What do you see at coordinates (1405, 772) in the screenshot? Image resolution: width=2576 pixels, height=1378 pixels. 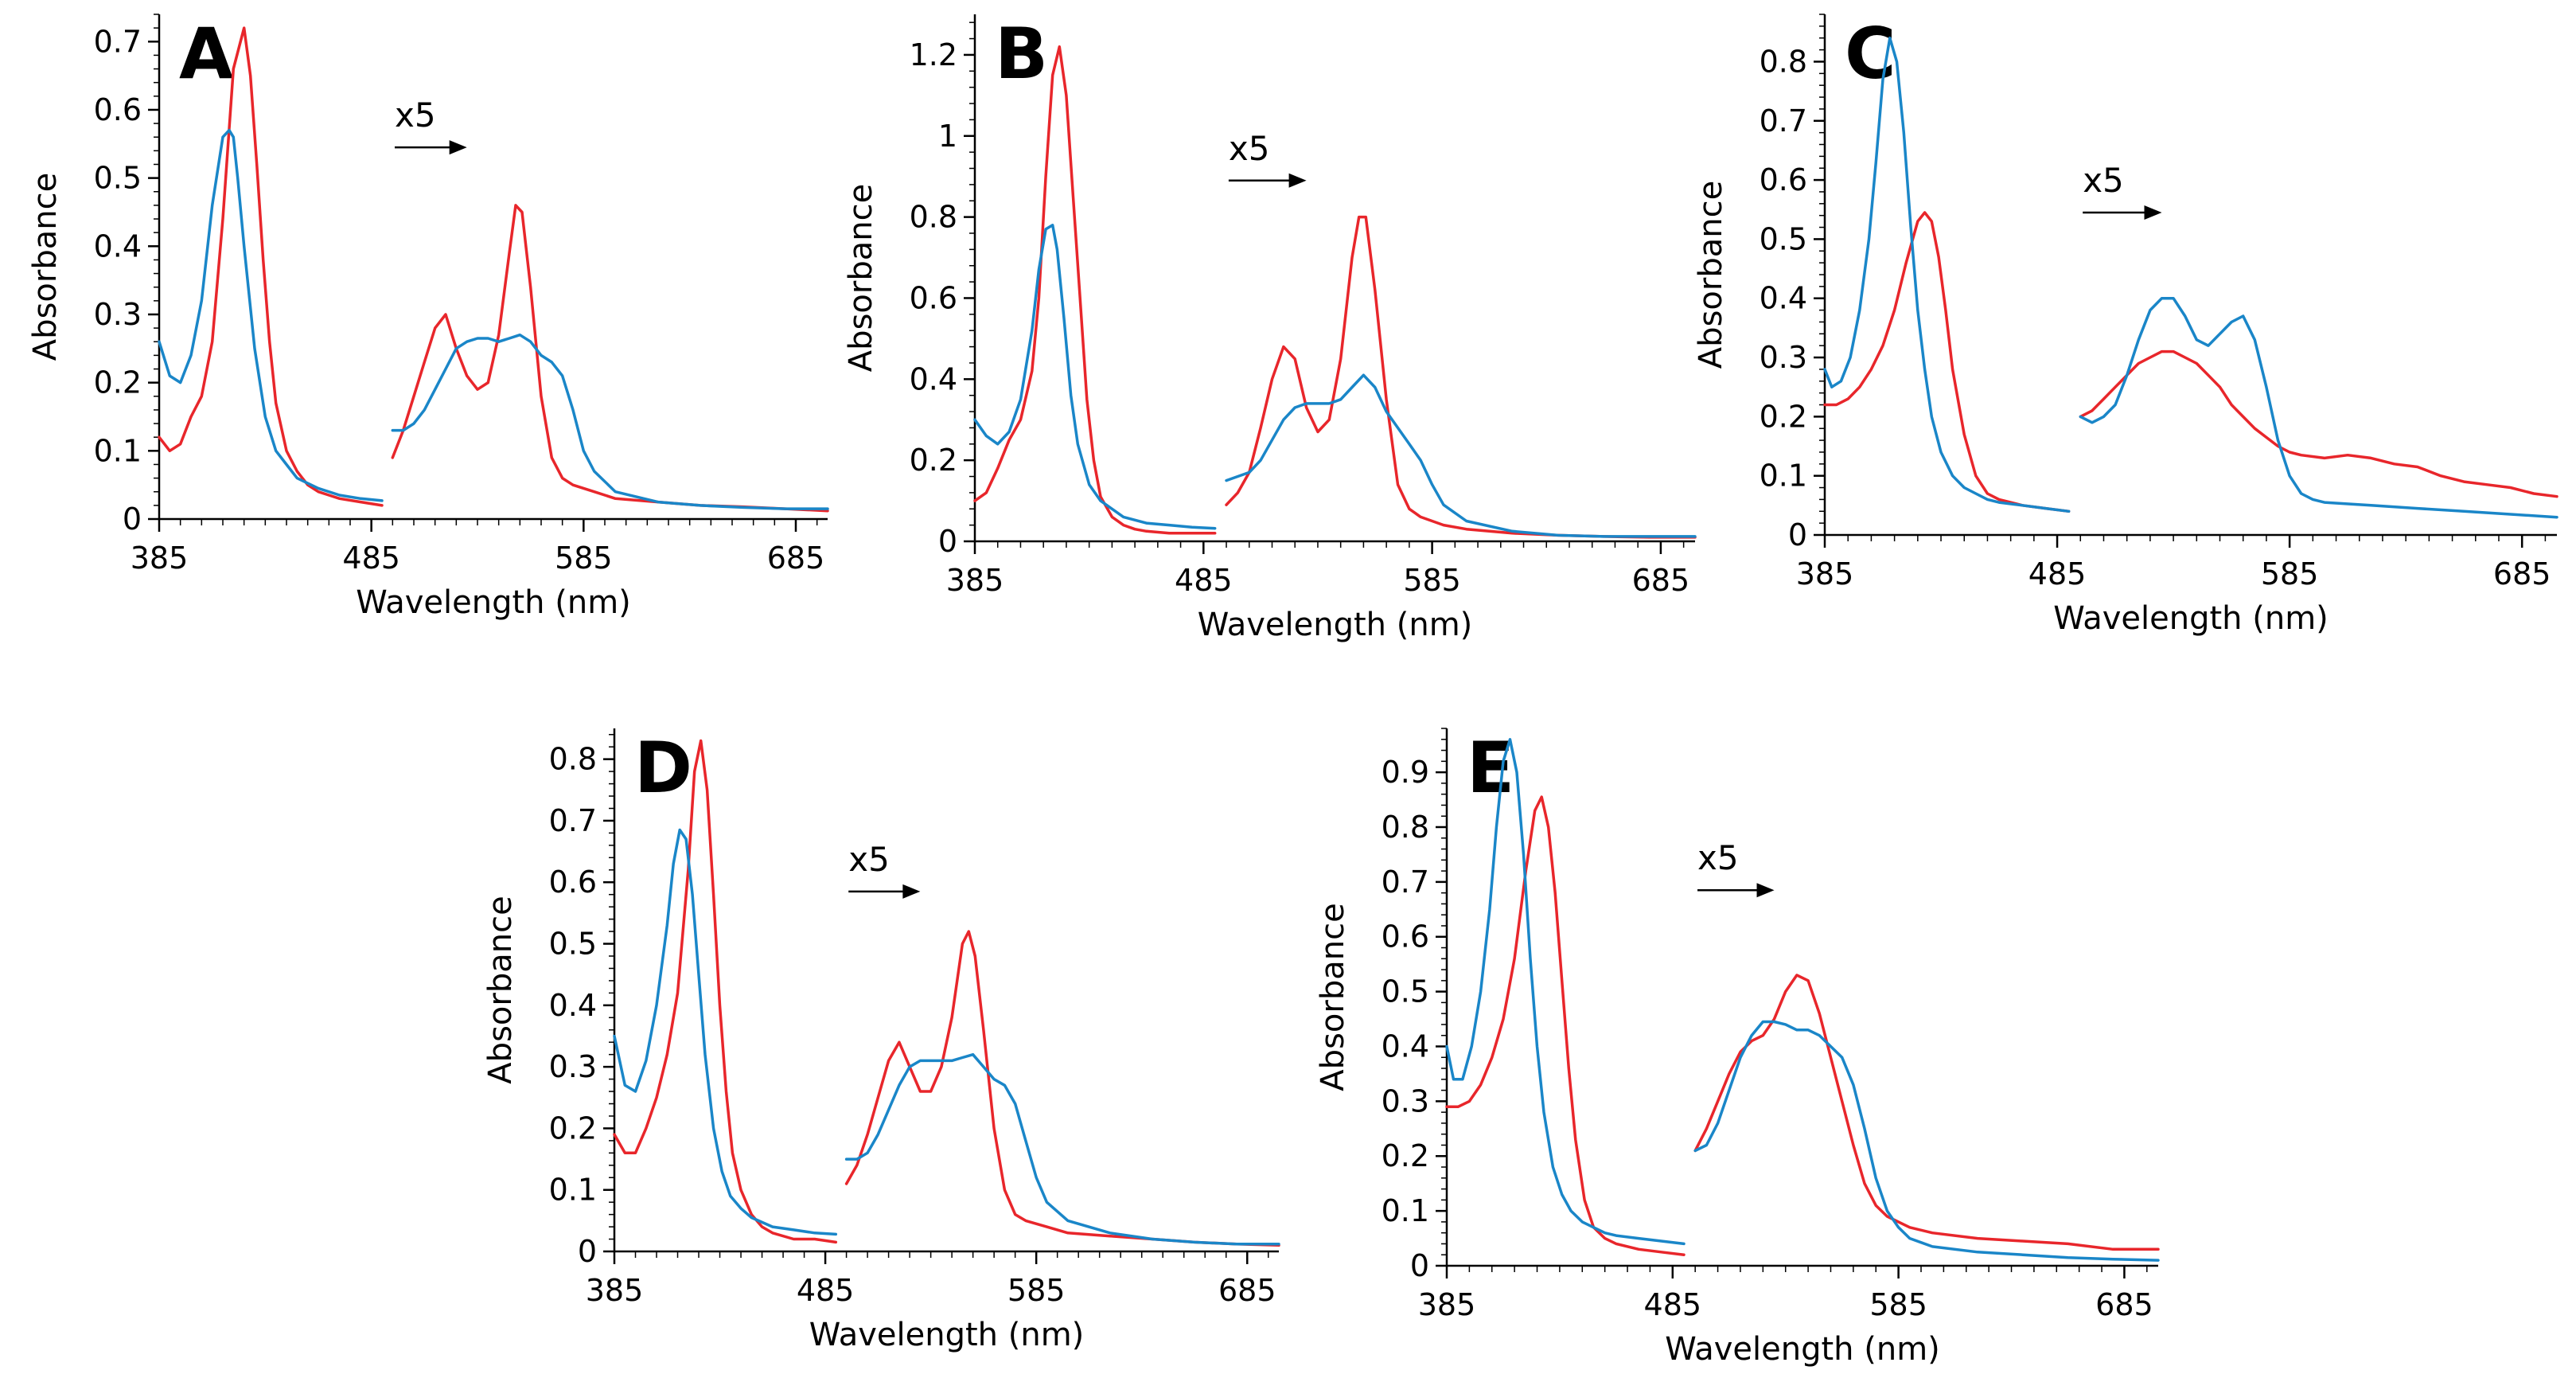 I see `y-tick-label: 0.9` at bounding box center [1405, 772].